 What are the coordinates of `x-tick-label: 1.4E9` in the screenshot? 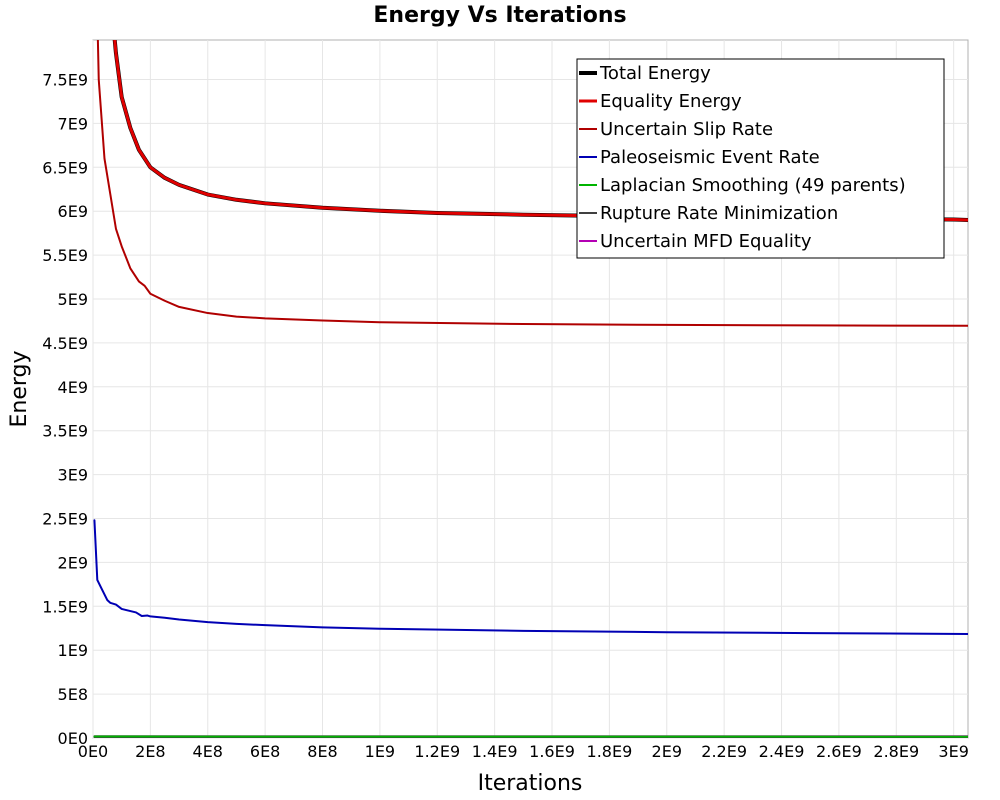 It's located at (495, 751).